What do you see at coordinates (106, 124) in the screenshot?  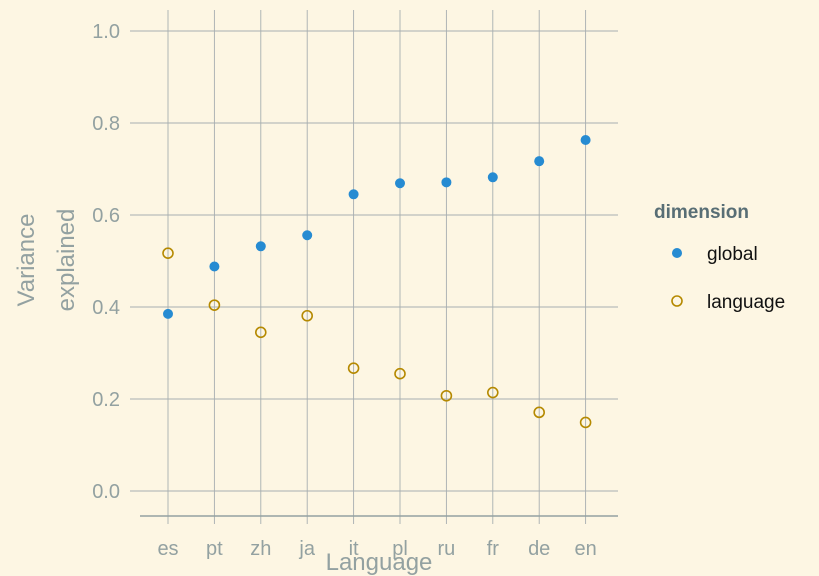 I see `y-tick-label: 0.8` at bounding box center [106, 124].